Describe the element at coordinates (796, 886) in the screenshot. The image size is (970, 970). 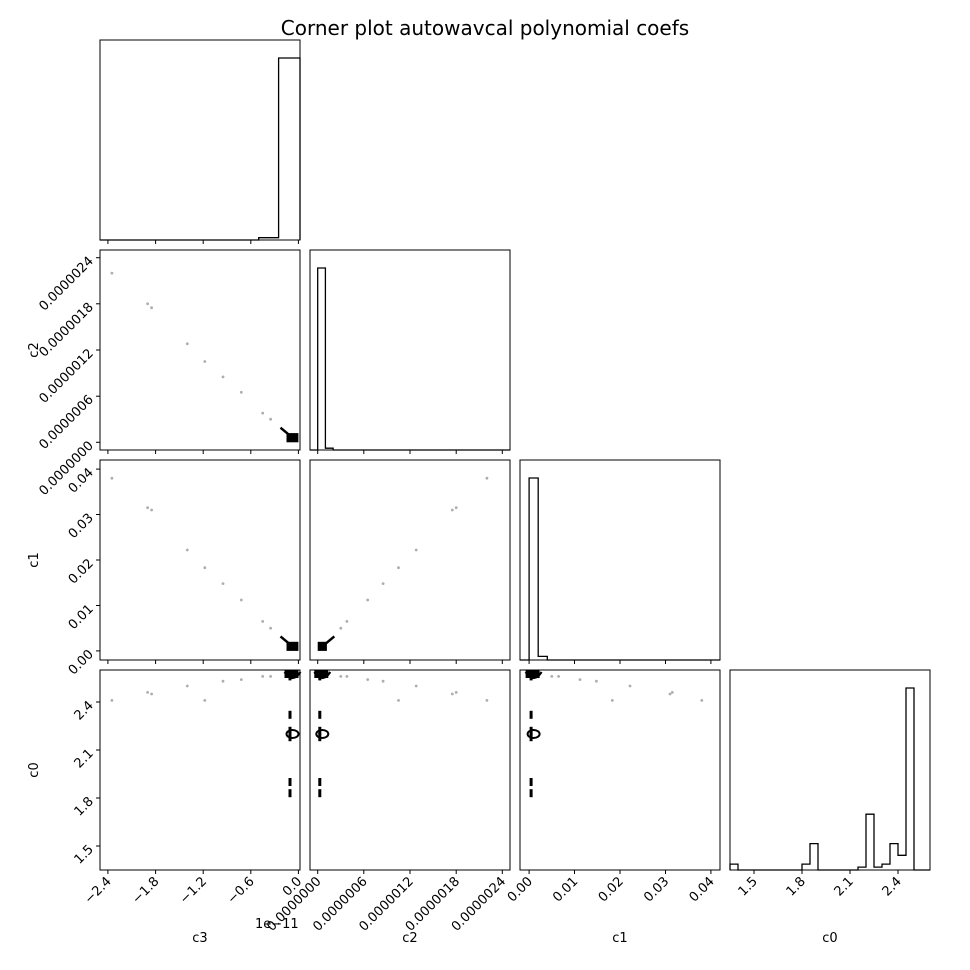
I see `x-tick-label: 1.8` at that location.